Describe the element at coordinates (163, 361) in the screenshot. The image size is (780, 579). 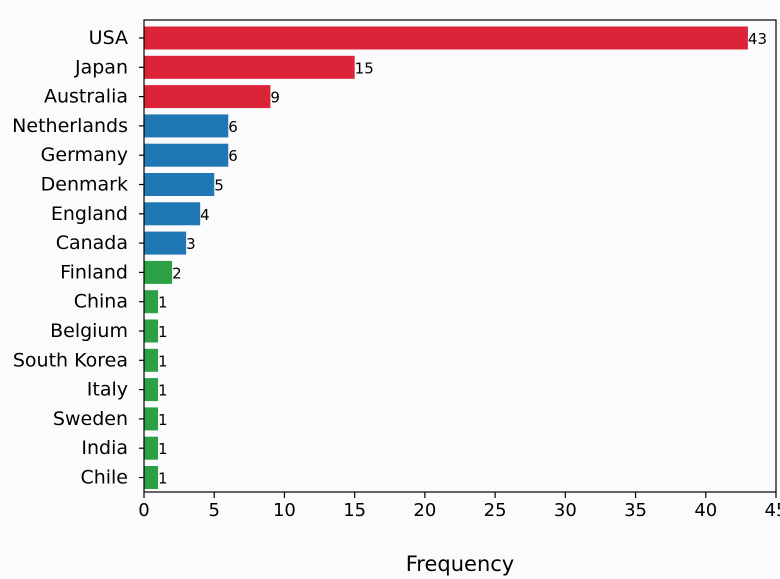
I see `value-label-south-korea: 1` at that location.